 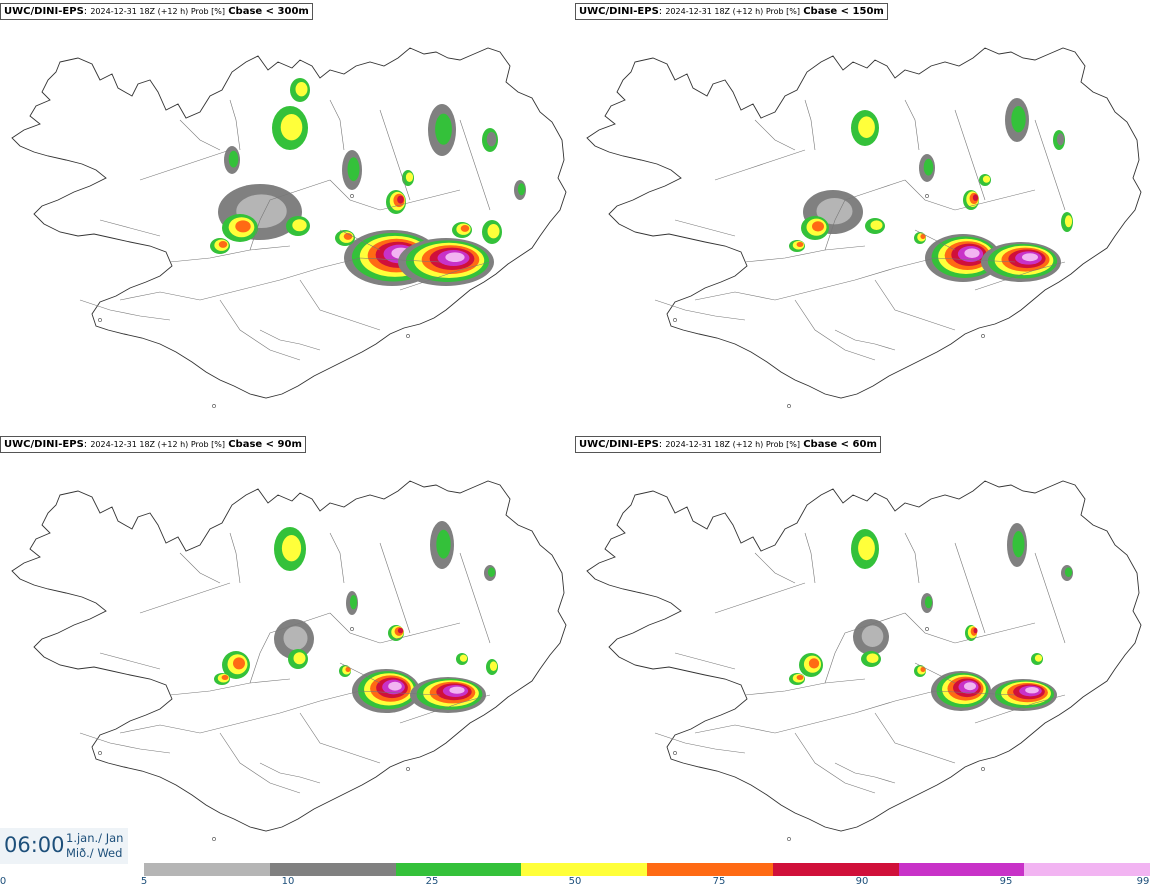 What do you see at coordinates (288, 881) in the screenshot?
I see `colorbar-tick-label: 10` at bounding box center [288, 881].